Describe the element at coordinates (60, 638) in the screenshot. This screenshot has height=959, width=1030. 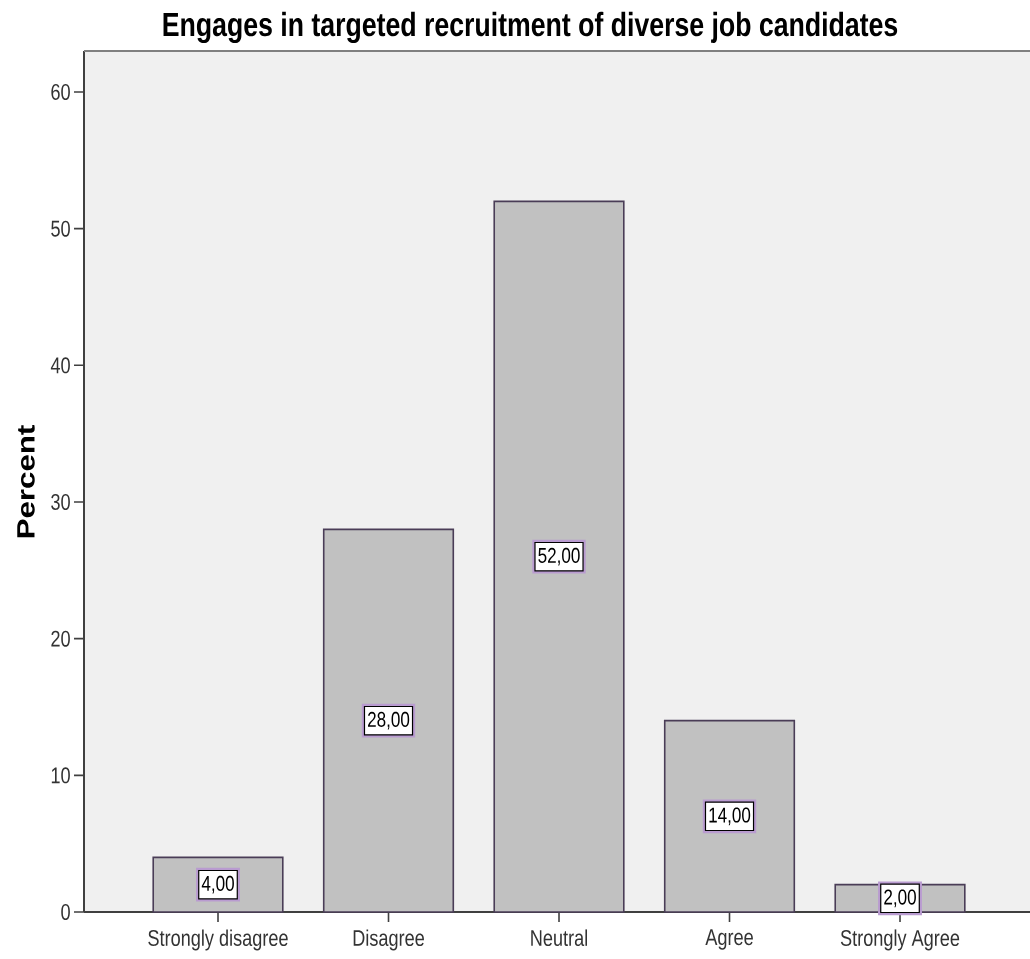
I see `y-tick-label: 20` at that location.